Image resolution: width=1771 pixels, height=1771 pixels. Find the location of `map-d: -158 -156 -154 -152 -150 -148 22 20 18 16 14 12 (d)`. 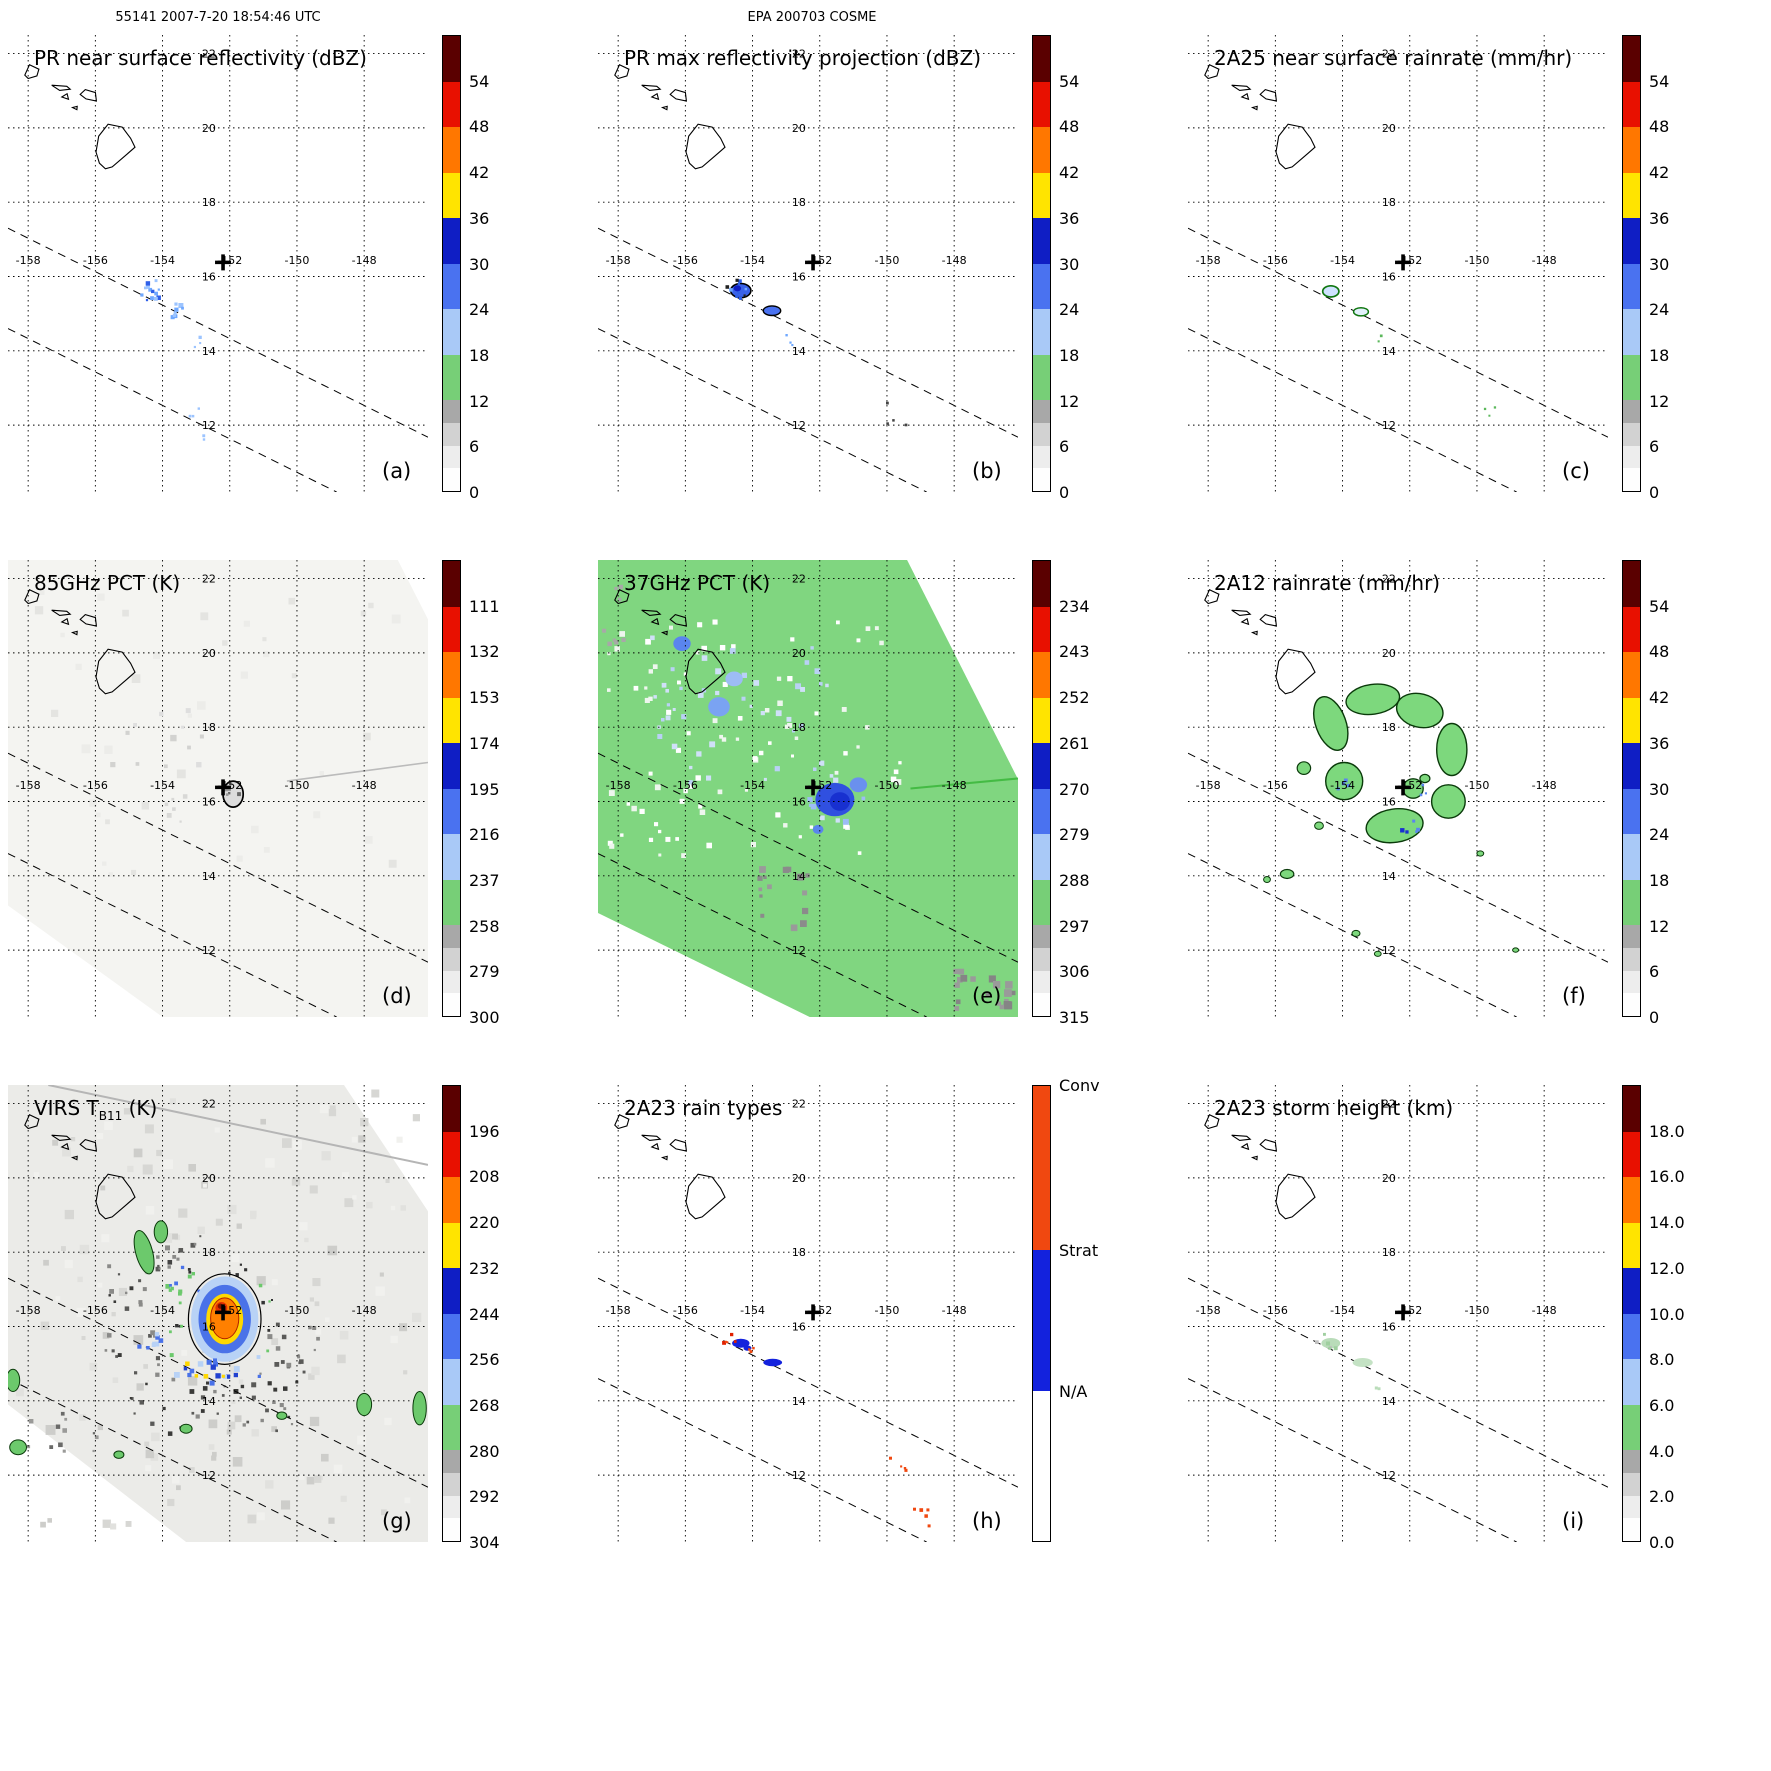

map-d: -158 -156 -154 -152 -150 -148 22 20 18 16 14 12 (d) is located at coordinates (218, 788).